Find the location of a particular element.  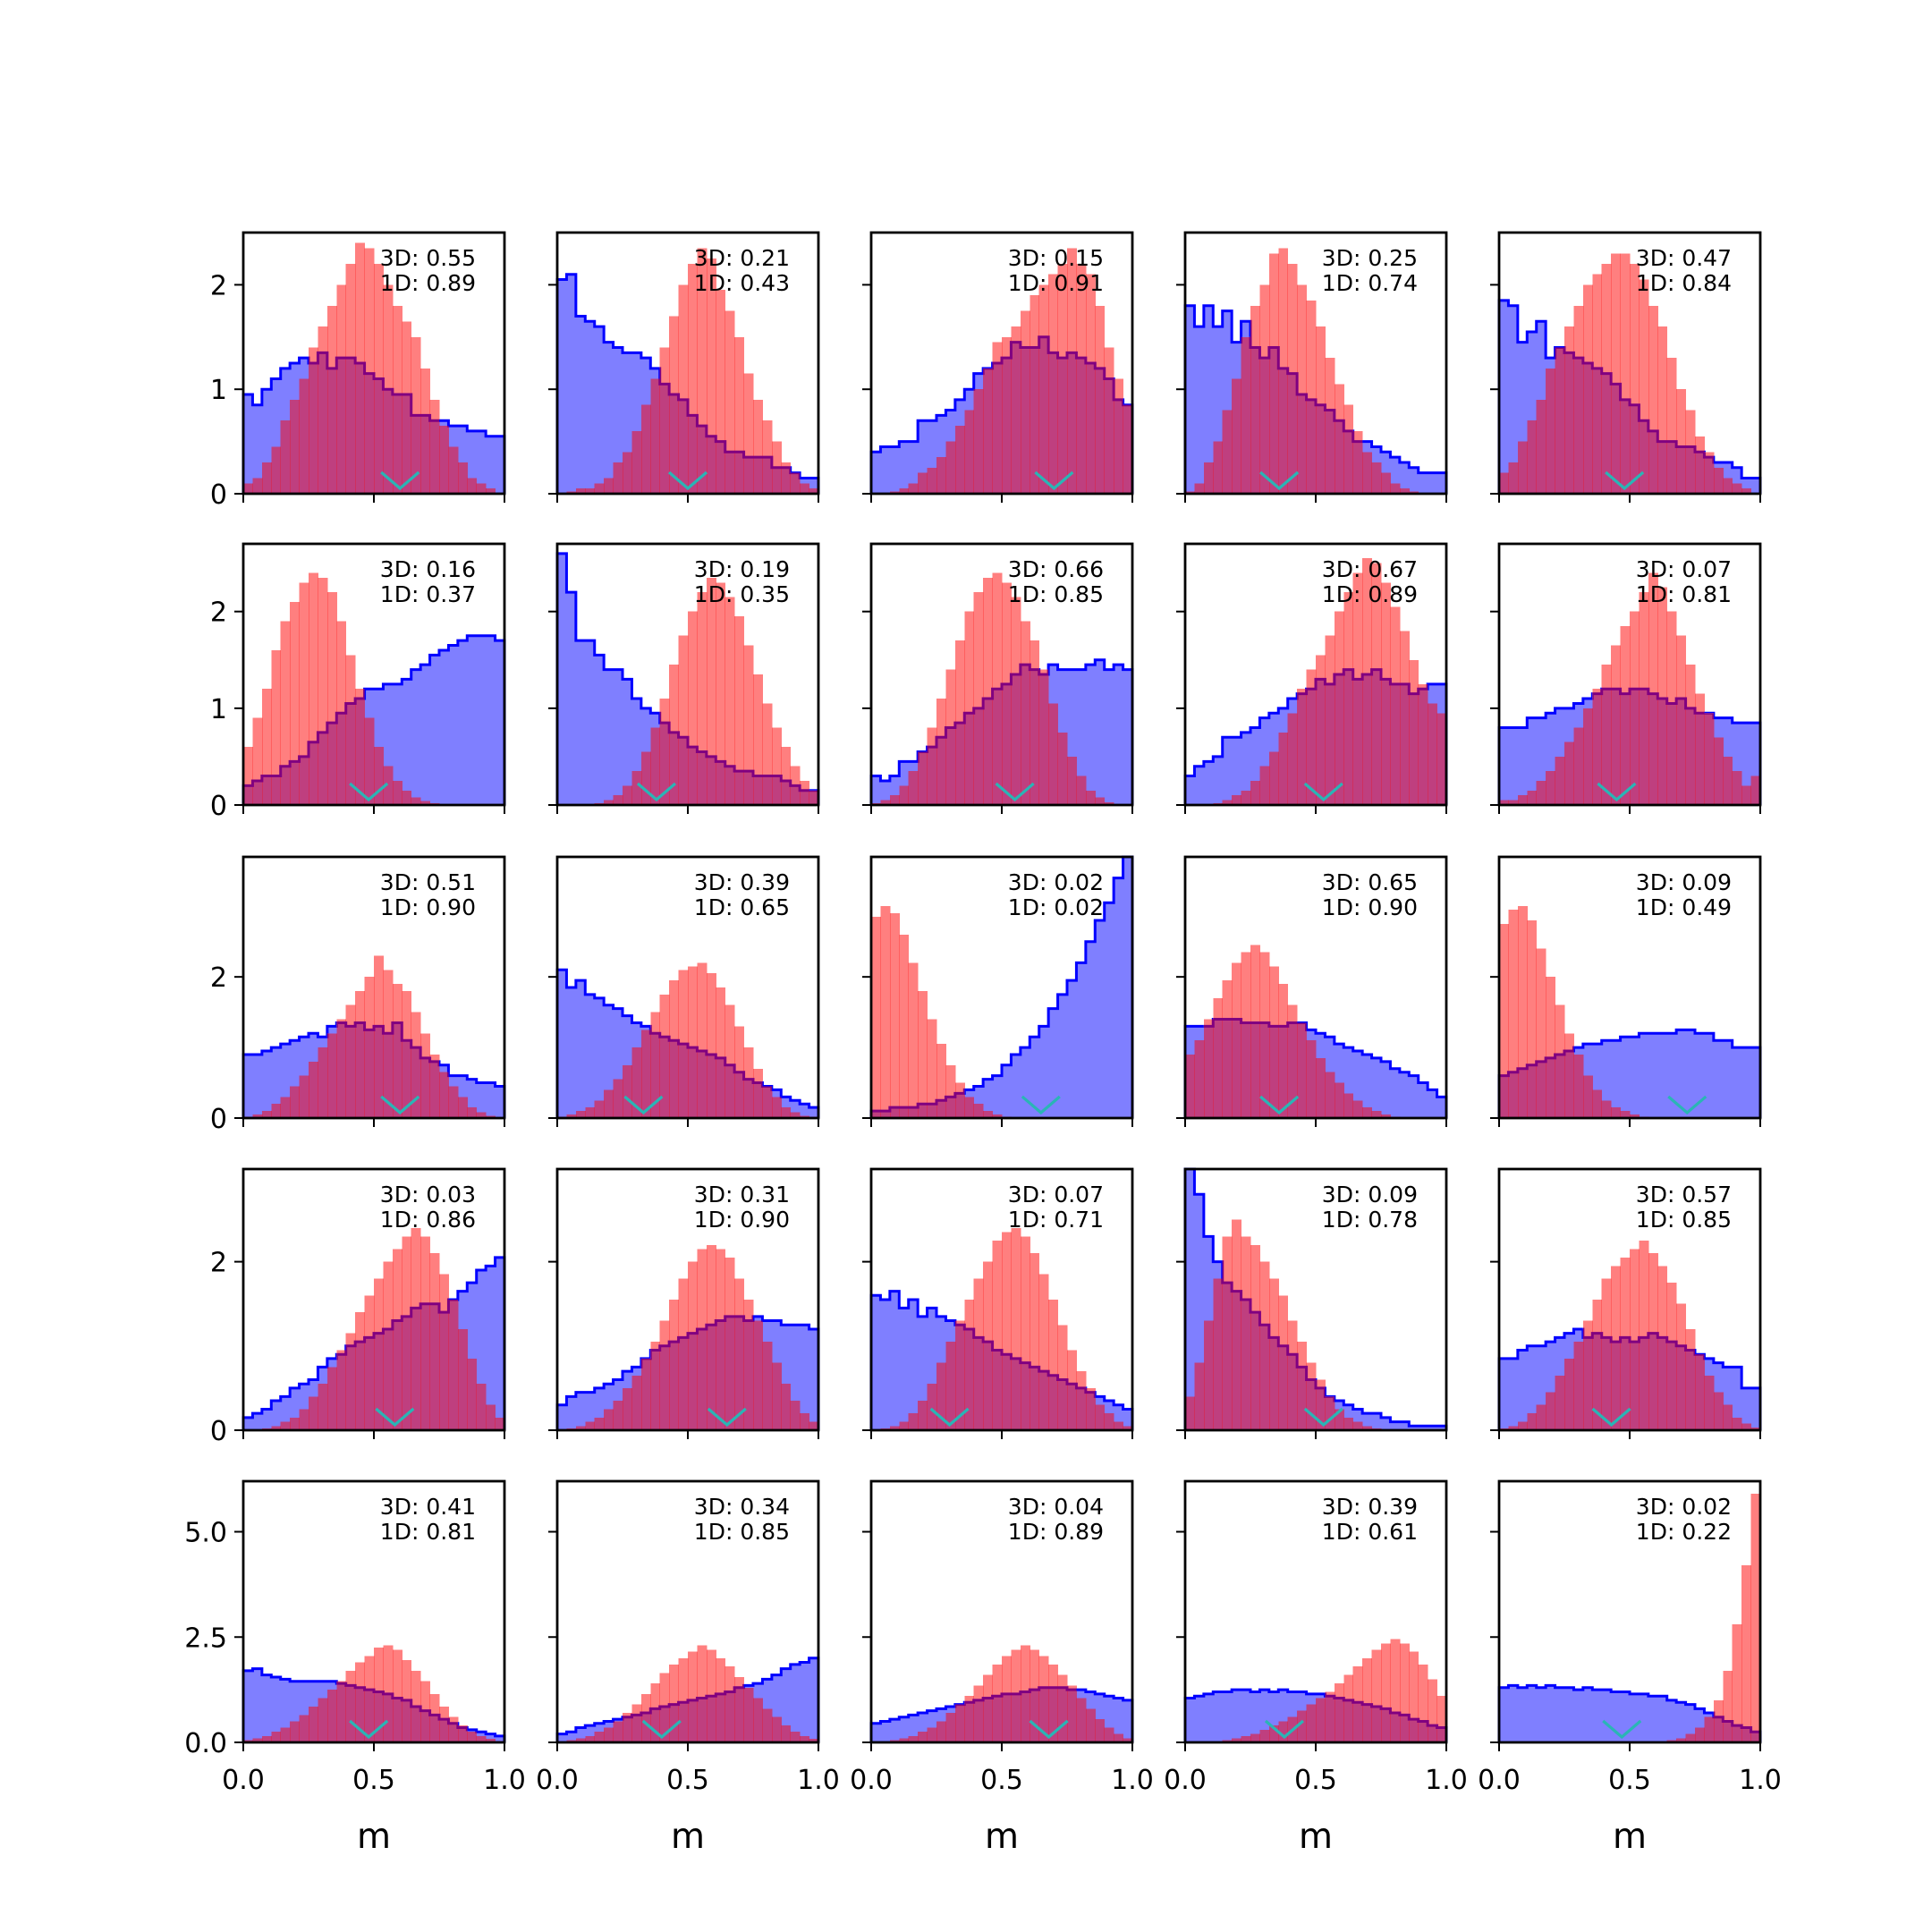

y-tick-label: 0 is located at coordinates (218, 806).